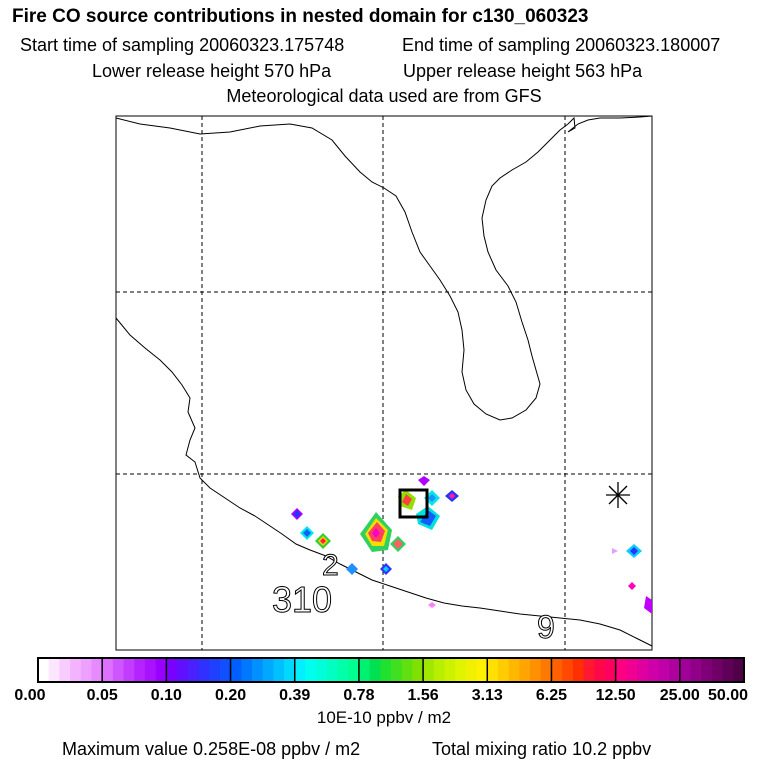  I want to click on colorbar-tick-label: 0.39, so click(294, 695).